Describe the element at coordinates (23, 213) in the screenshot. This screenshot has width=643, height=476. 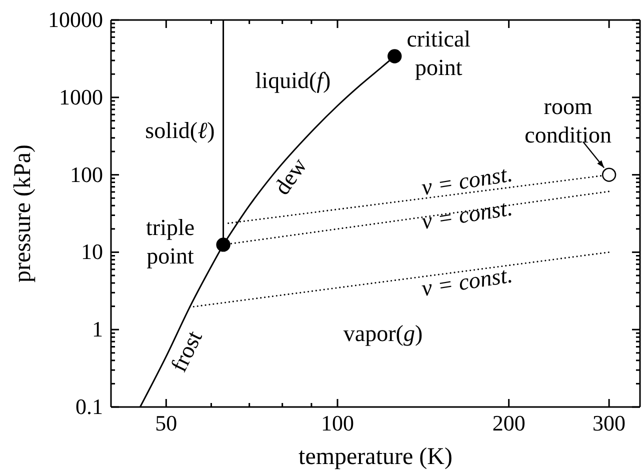
I see `y-axis-title: pressure (kPa)` at that location.